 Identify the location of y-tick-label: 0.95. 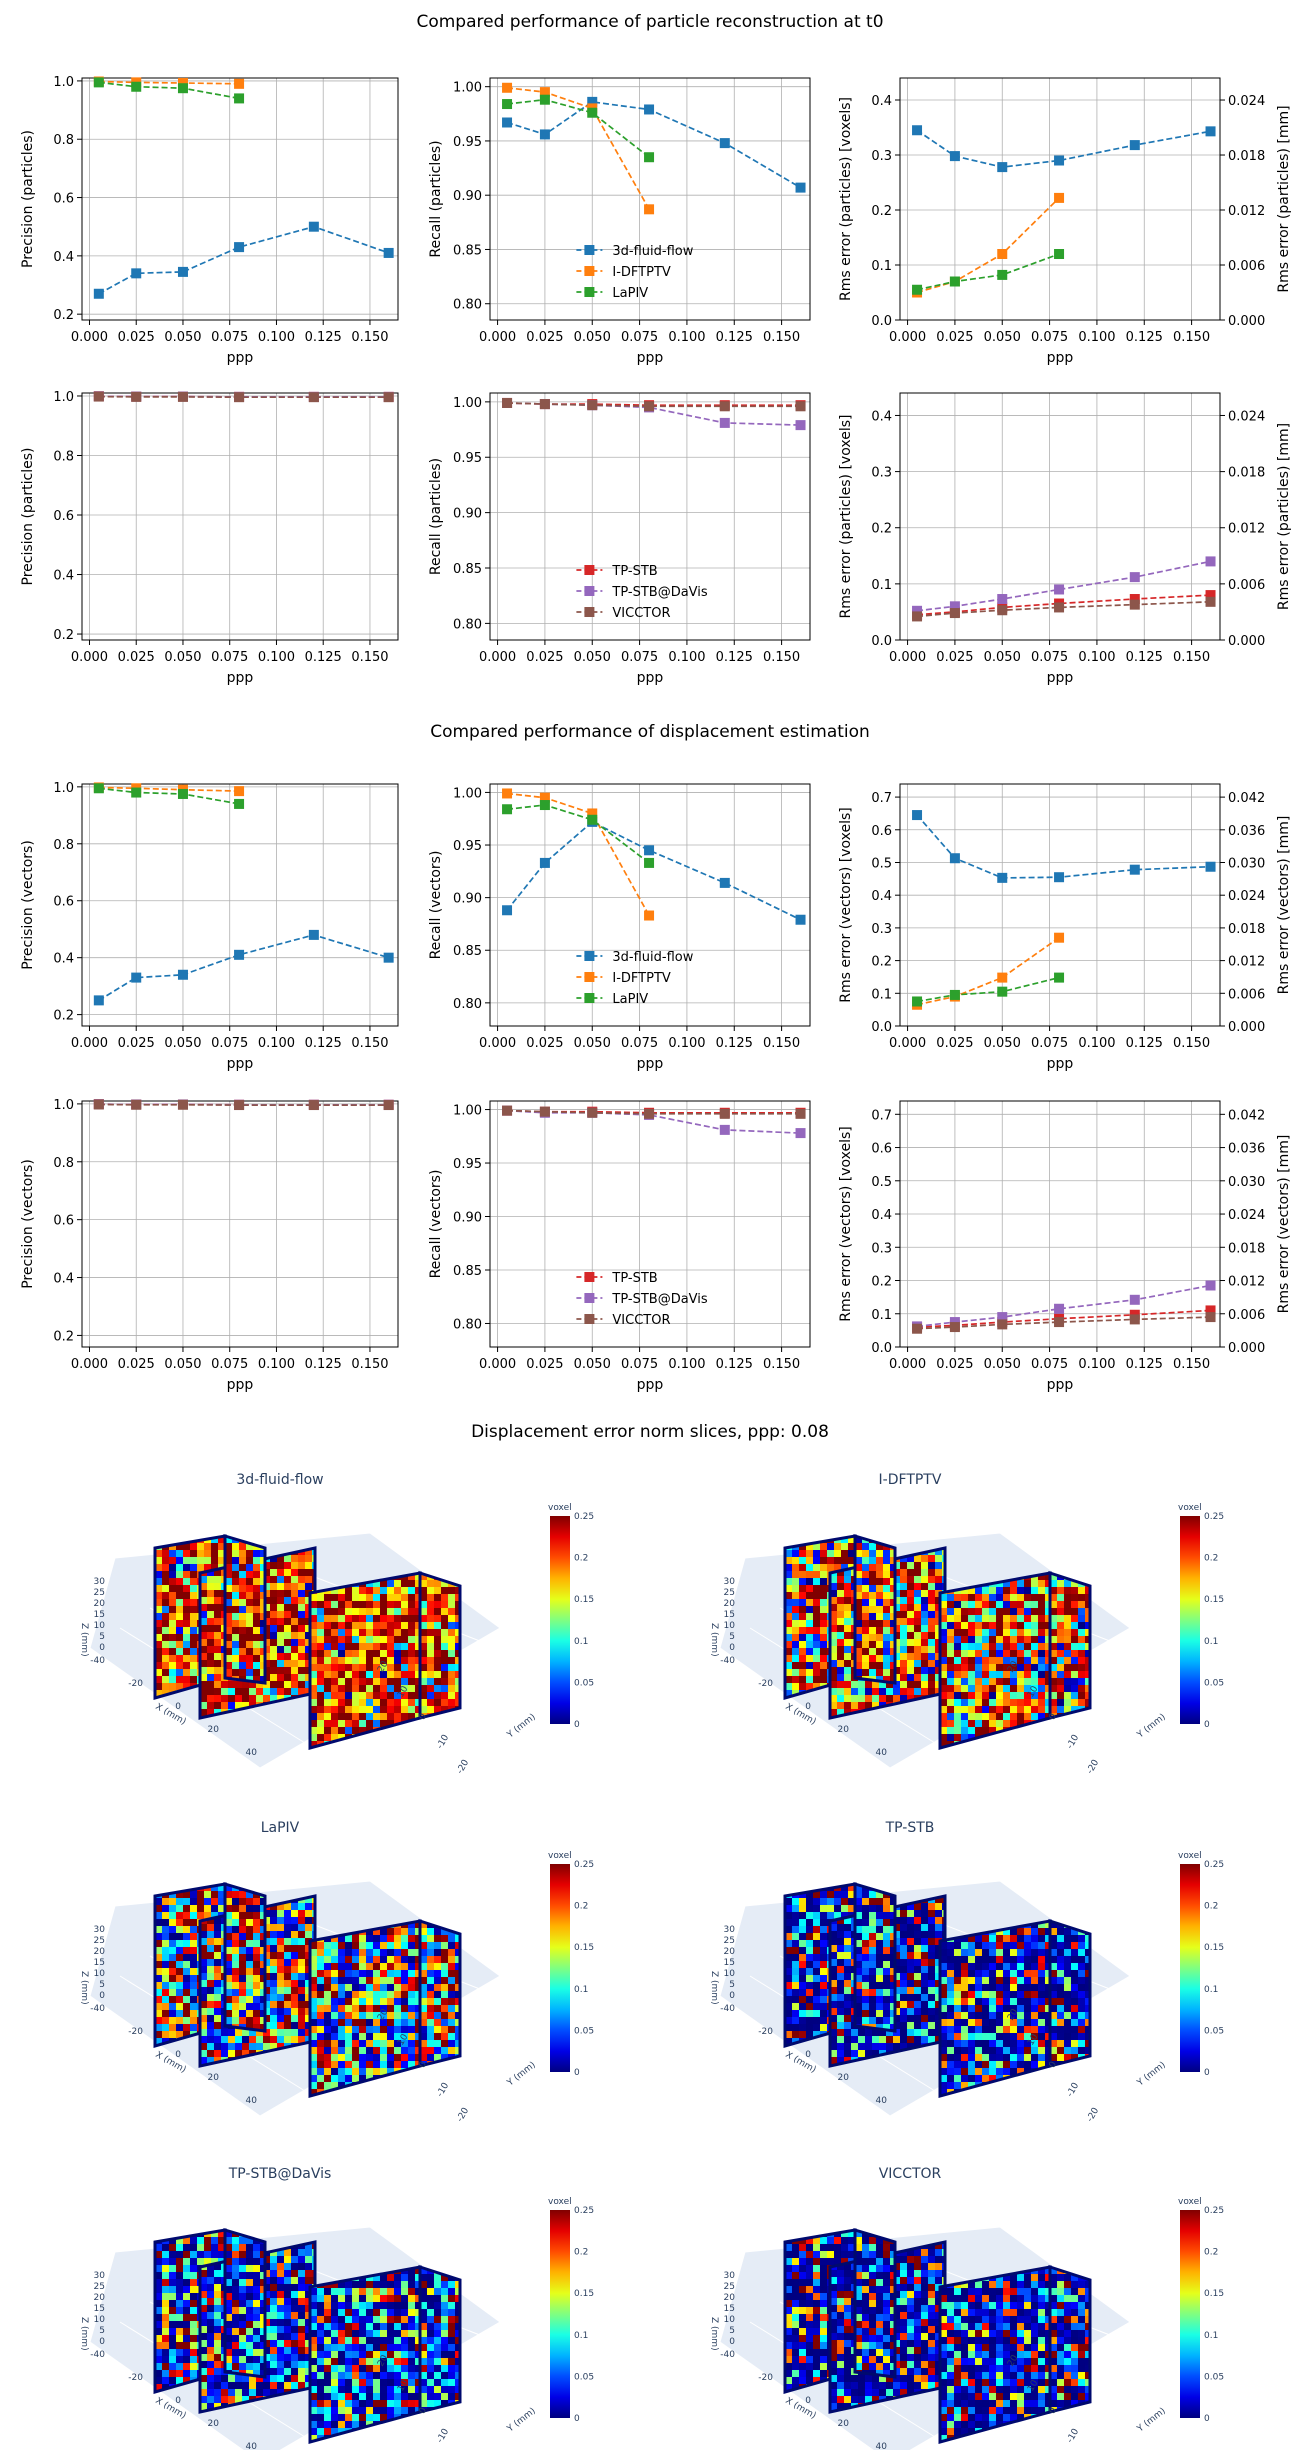
(467, 458).